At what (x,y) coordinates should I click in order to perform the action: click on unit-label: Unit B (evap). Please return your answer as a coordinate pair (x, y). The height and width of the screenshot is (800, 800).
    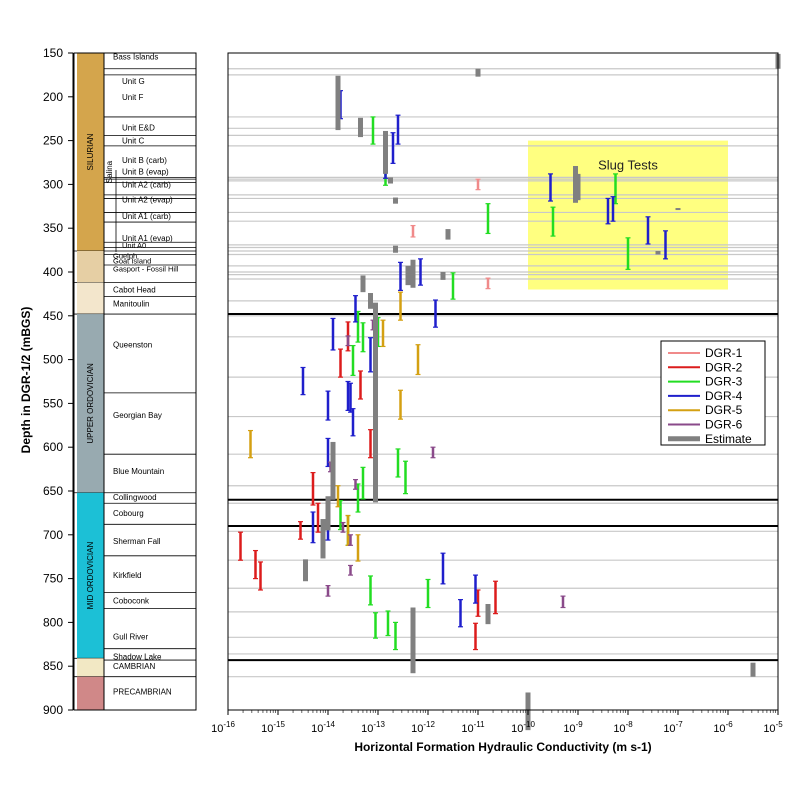
    Looking at the image, I should click on (145, 171).